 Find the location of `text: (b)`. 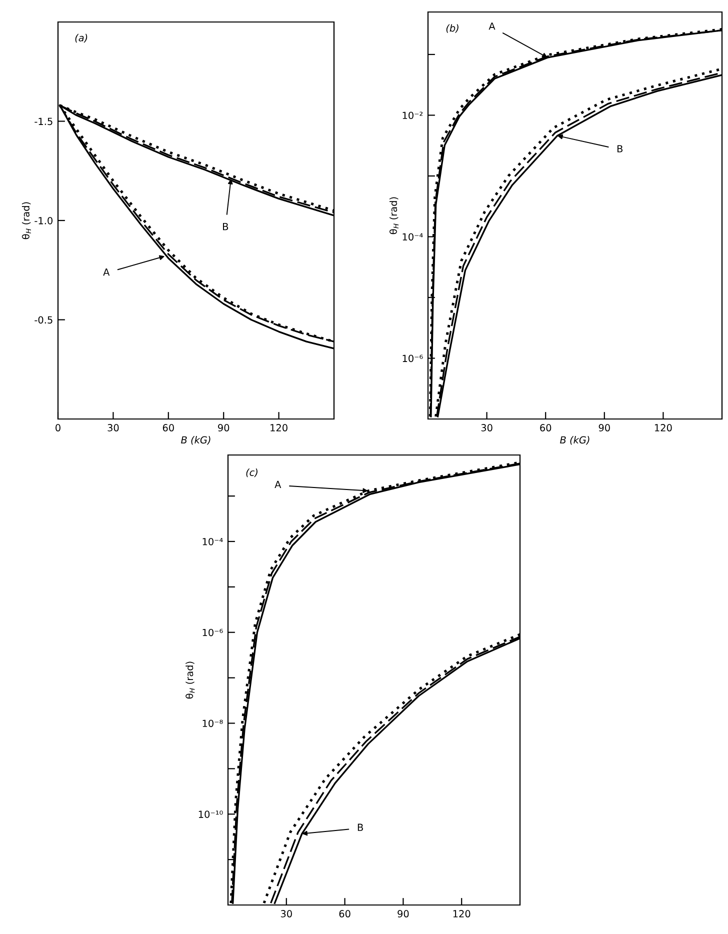

text: (b) is located at coordinates (452, 28).